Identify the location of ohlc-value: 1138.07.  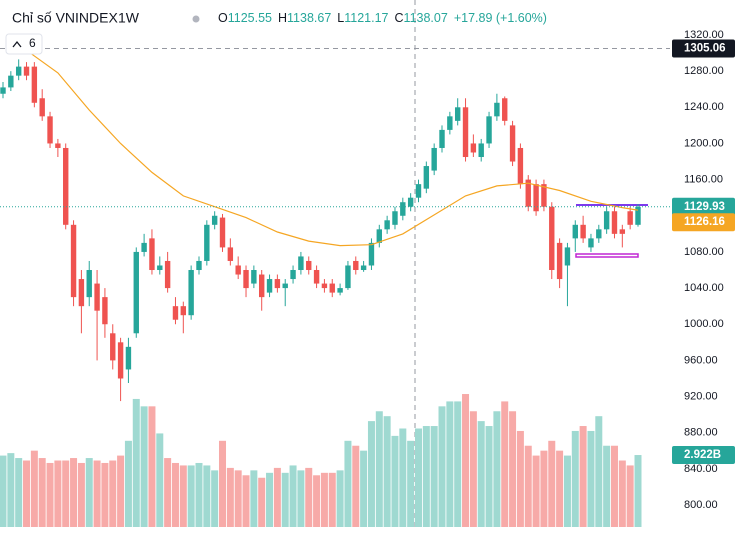
(426, 18).